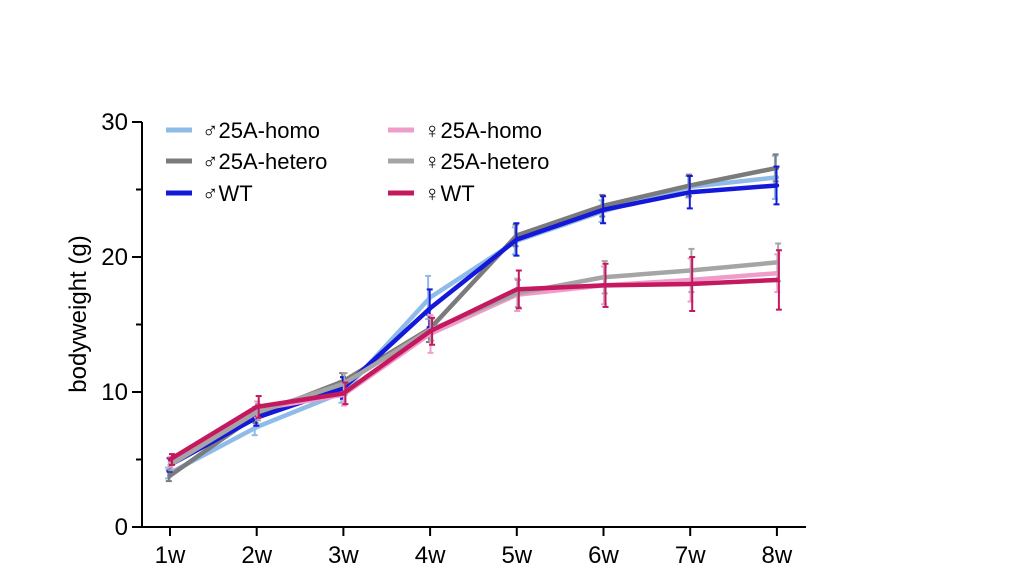 Image resolution: width=1013 pixels, height=563 pixels. Describe the element at coordinates (114, 392) in the screenshot. I see `y-tick-label: 10` at that location.